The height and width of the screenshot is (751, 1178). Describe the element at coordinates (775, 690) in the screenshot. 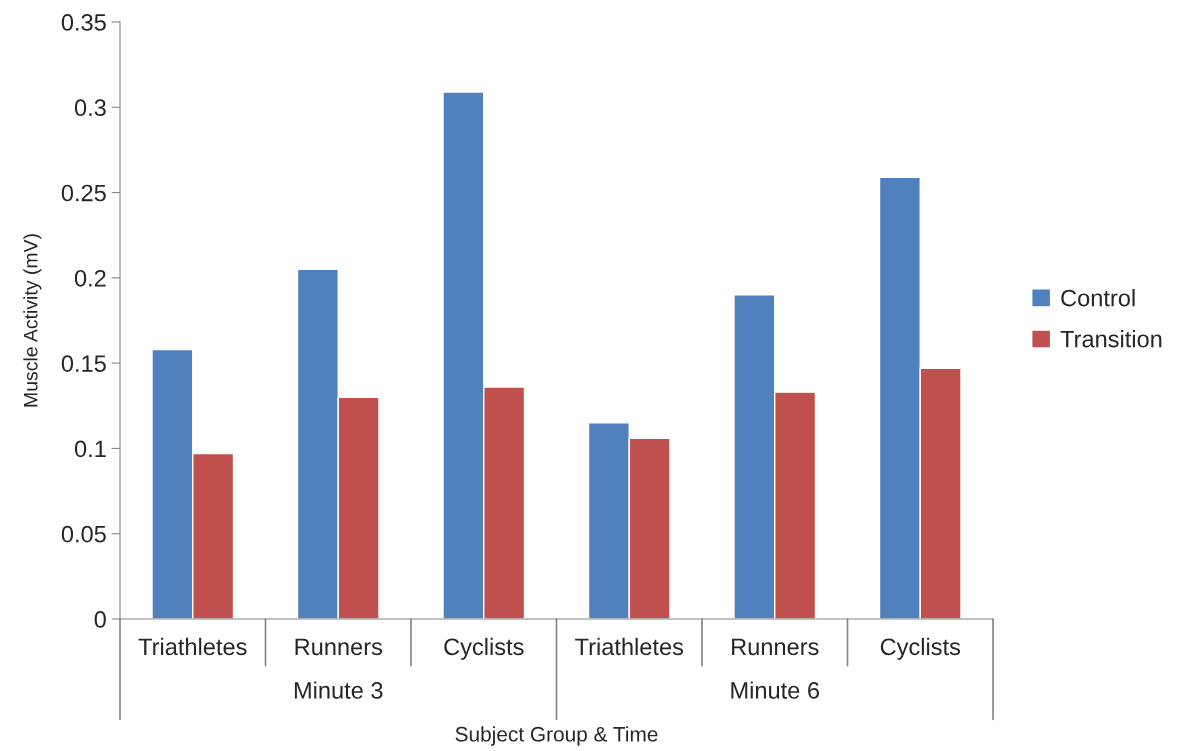

I see `text: Minute 6` at that location.